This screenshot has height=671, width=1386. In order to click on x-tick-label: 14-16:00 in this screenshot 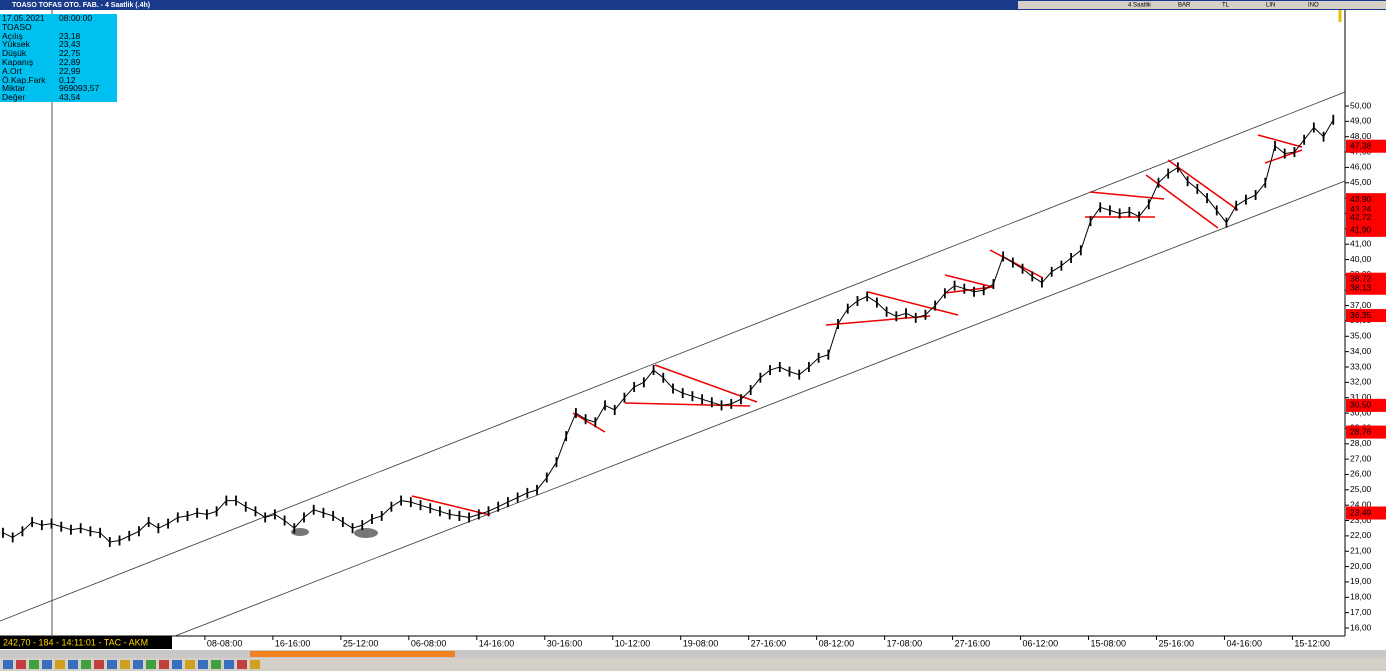, I will do `click(497, 643)`.